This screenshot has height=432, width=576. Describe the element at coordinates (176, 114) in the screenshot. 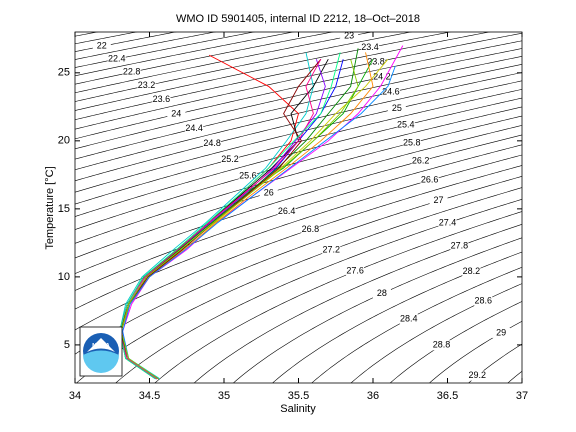

I see `contour-label: 24` at that location.